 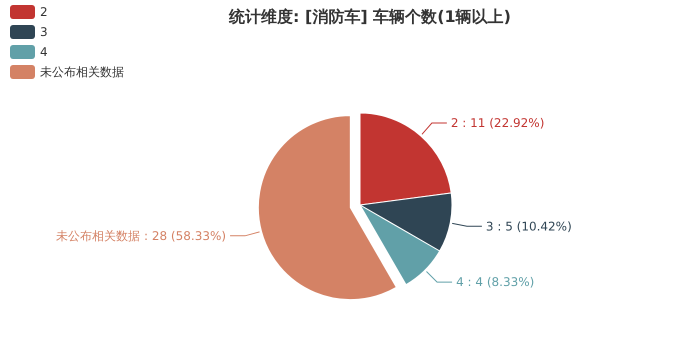 What do you see at coordinates (497, 123) in the screenshot?
I see `data-label: 2 : 11 (22.92%)` at bounding box center [497, 123].